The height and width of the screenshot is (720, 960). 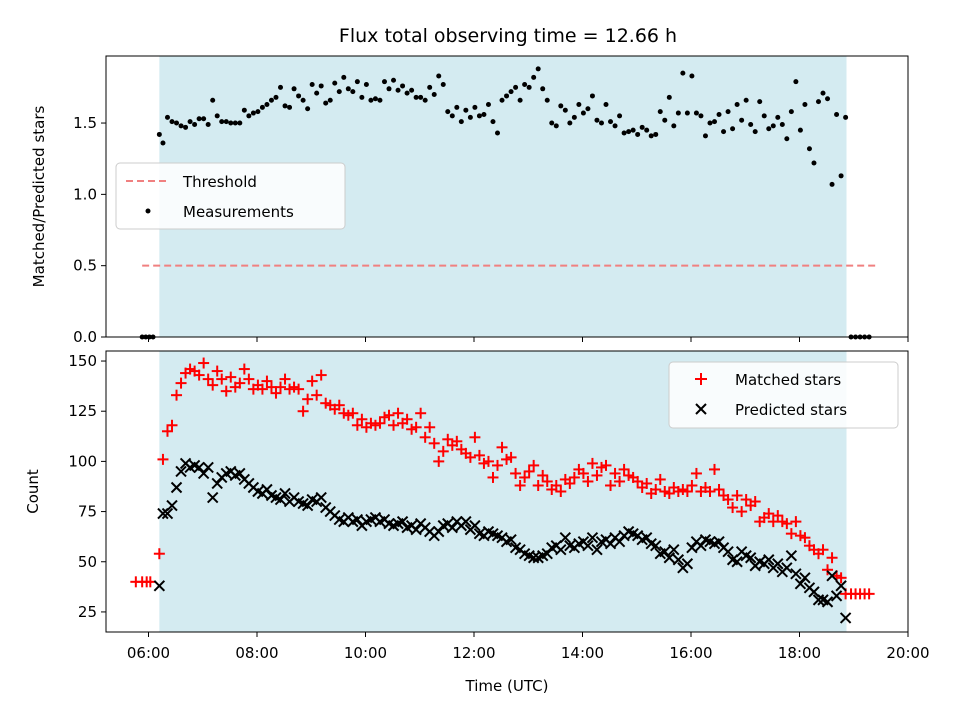 What do you see at coordinates (82, 461) in the screenshot?
I see `y-tick-label: 100` at bounding box center [82, 461].